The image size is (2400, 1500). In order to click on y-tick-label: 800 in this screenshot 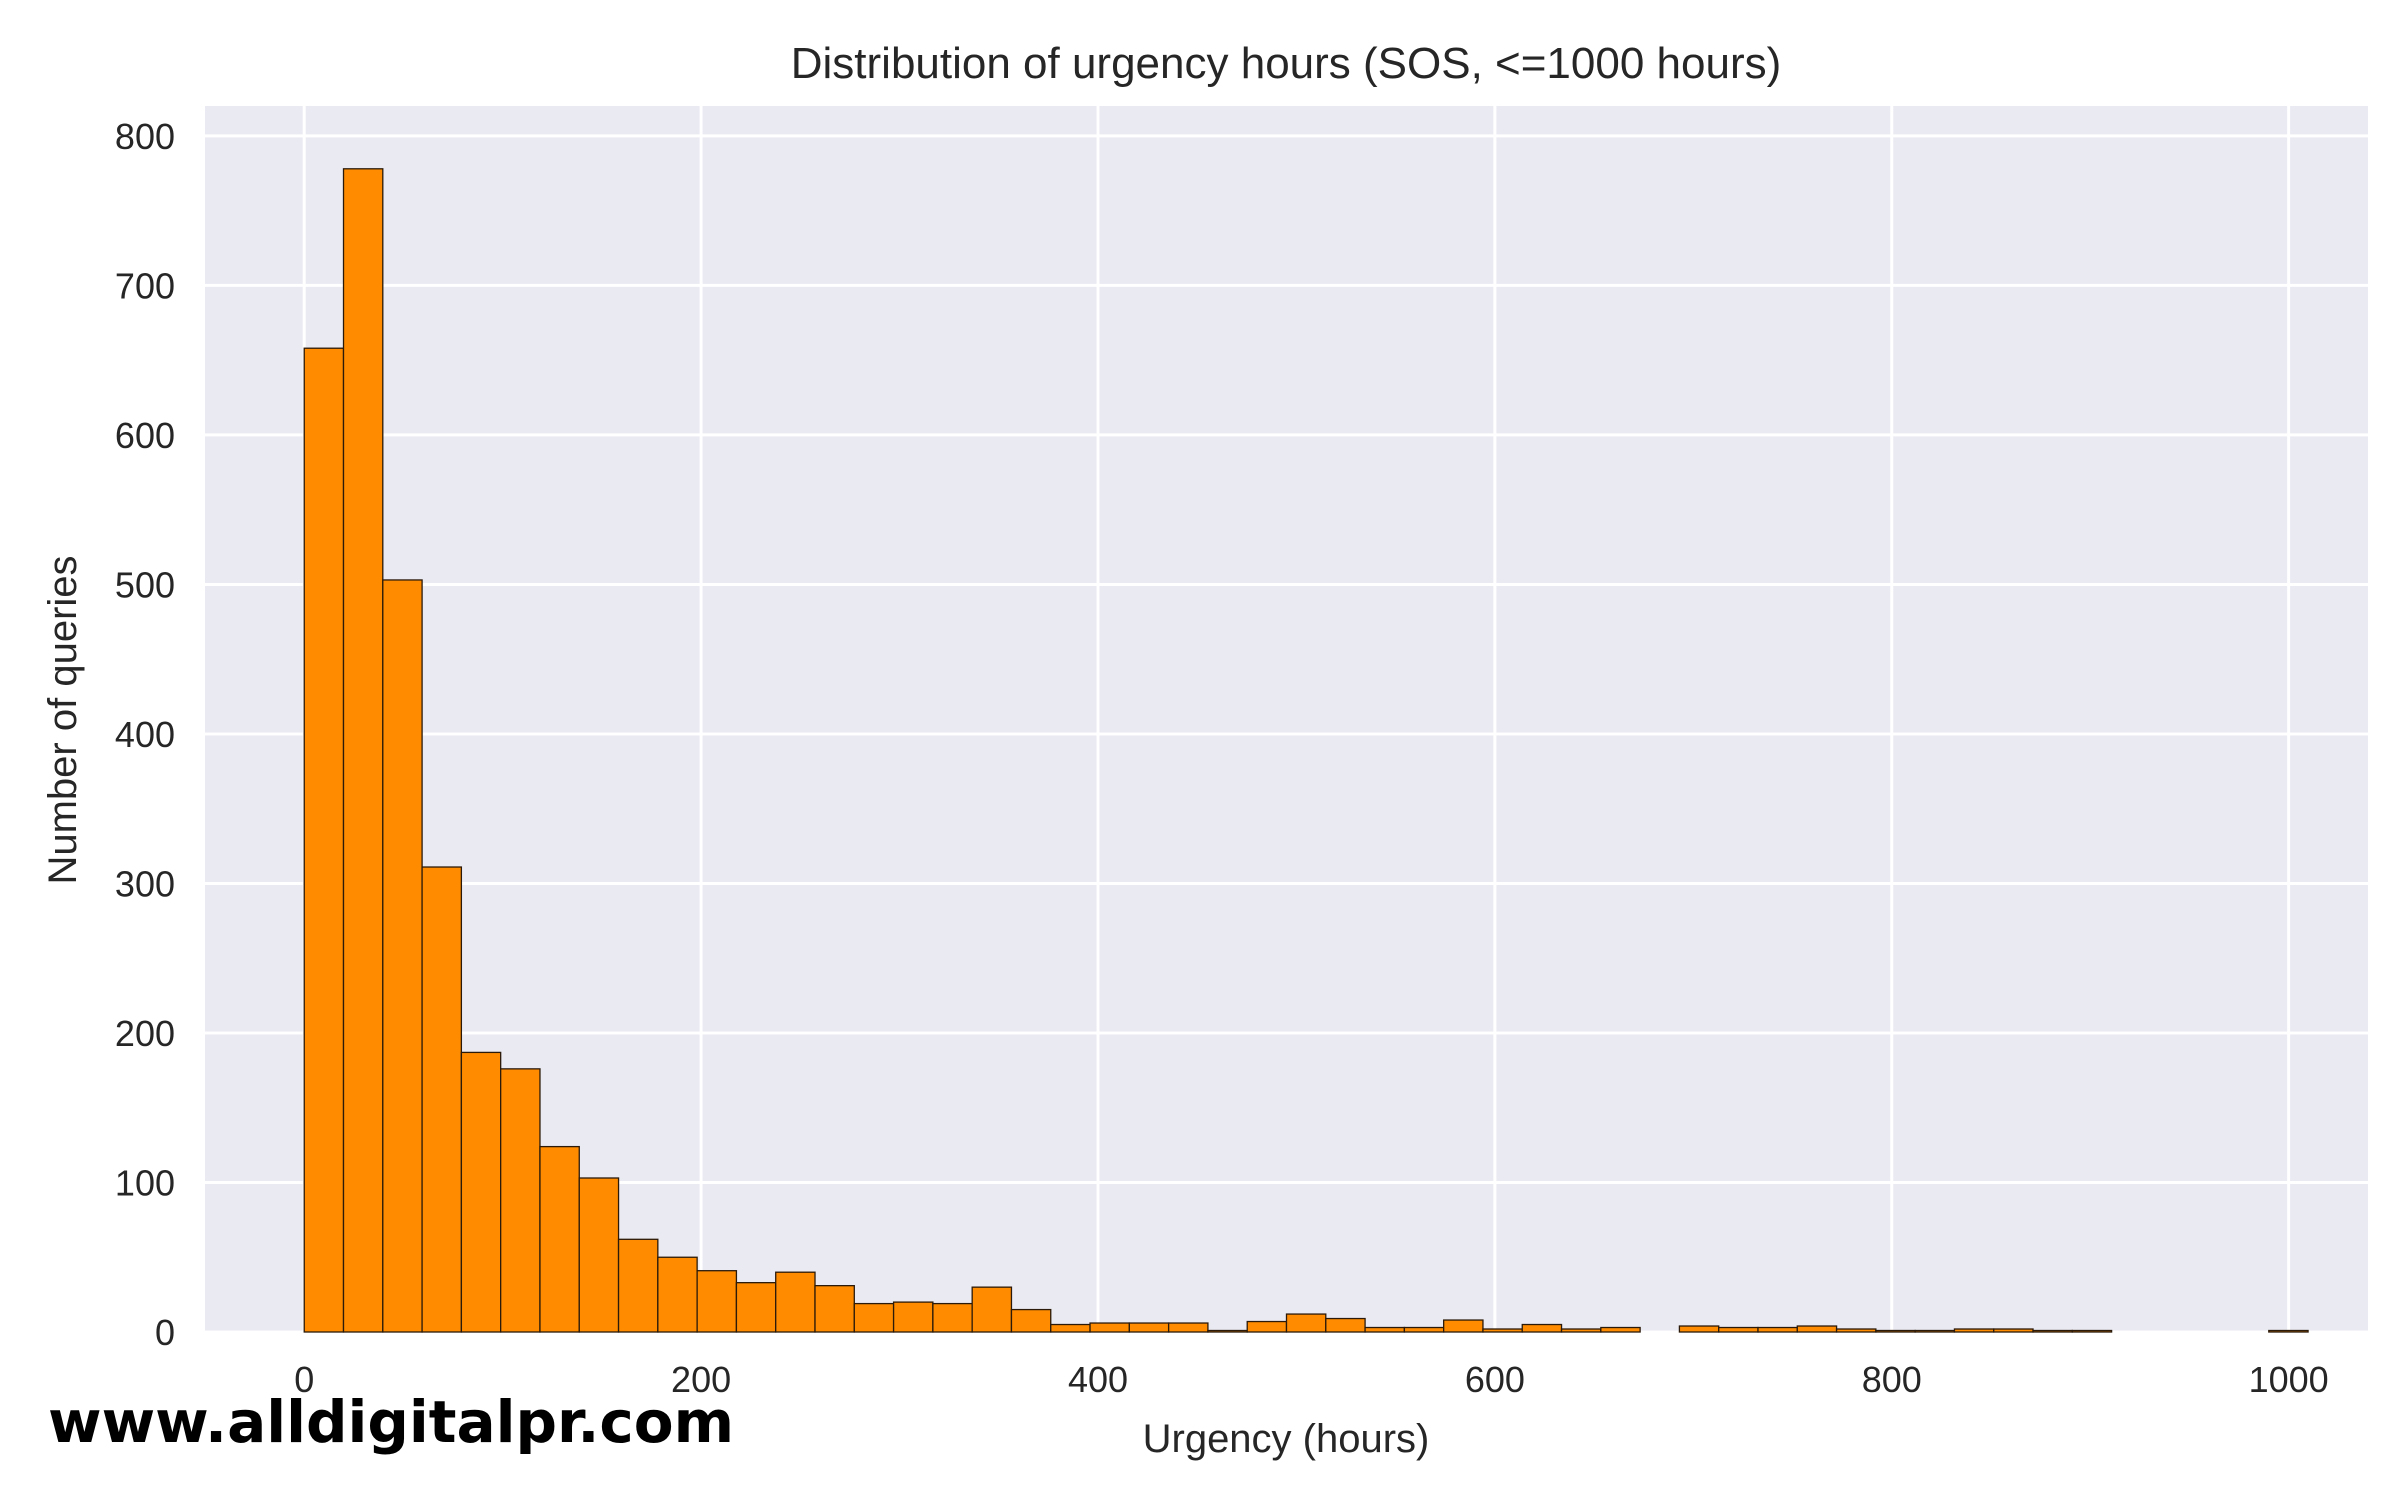, I will do `click(145, 136)`.